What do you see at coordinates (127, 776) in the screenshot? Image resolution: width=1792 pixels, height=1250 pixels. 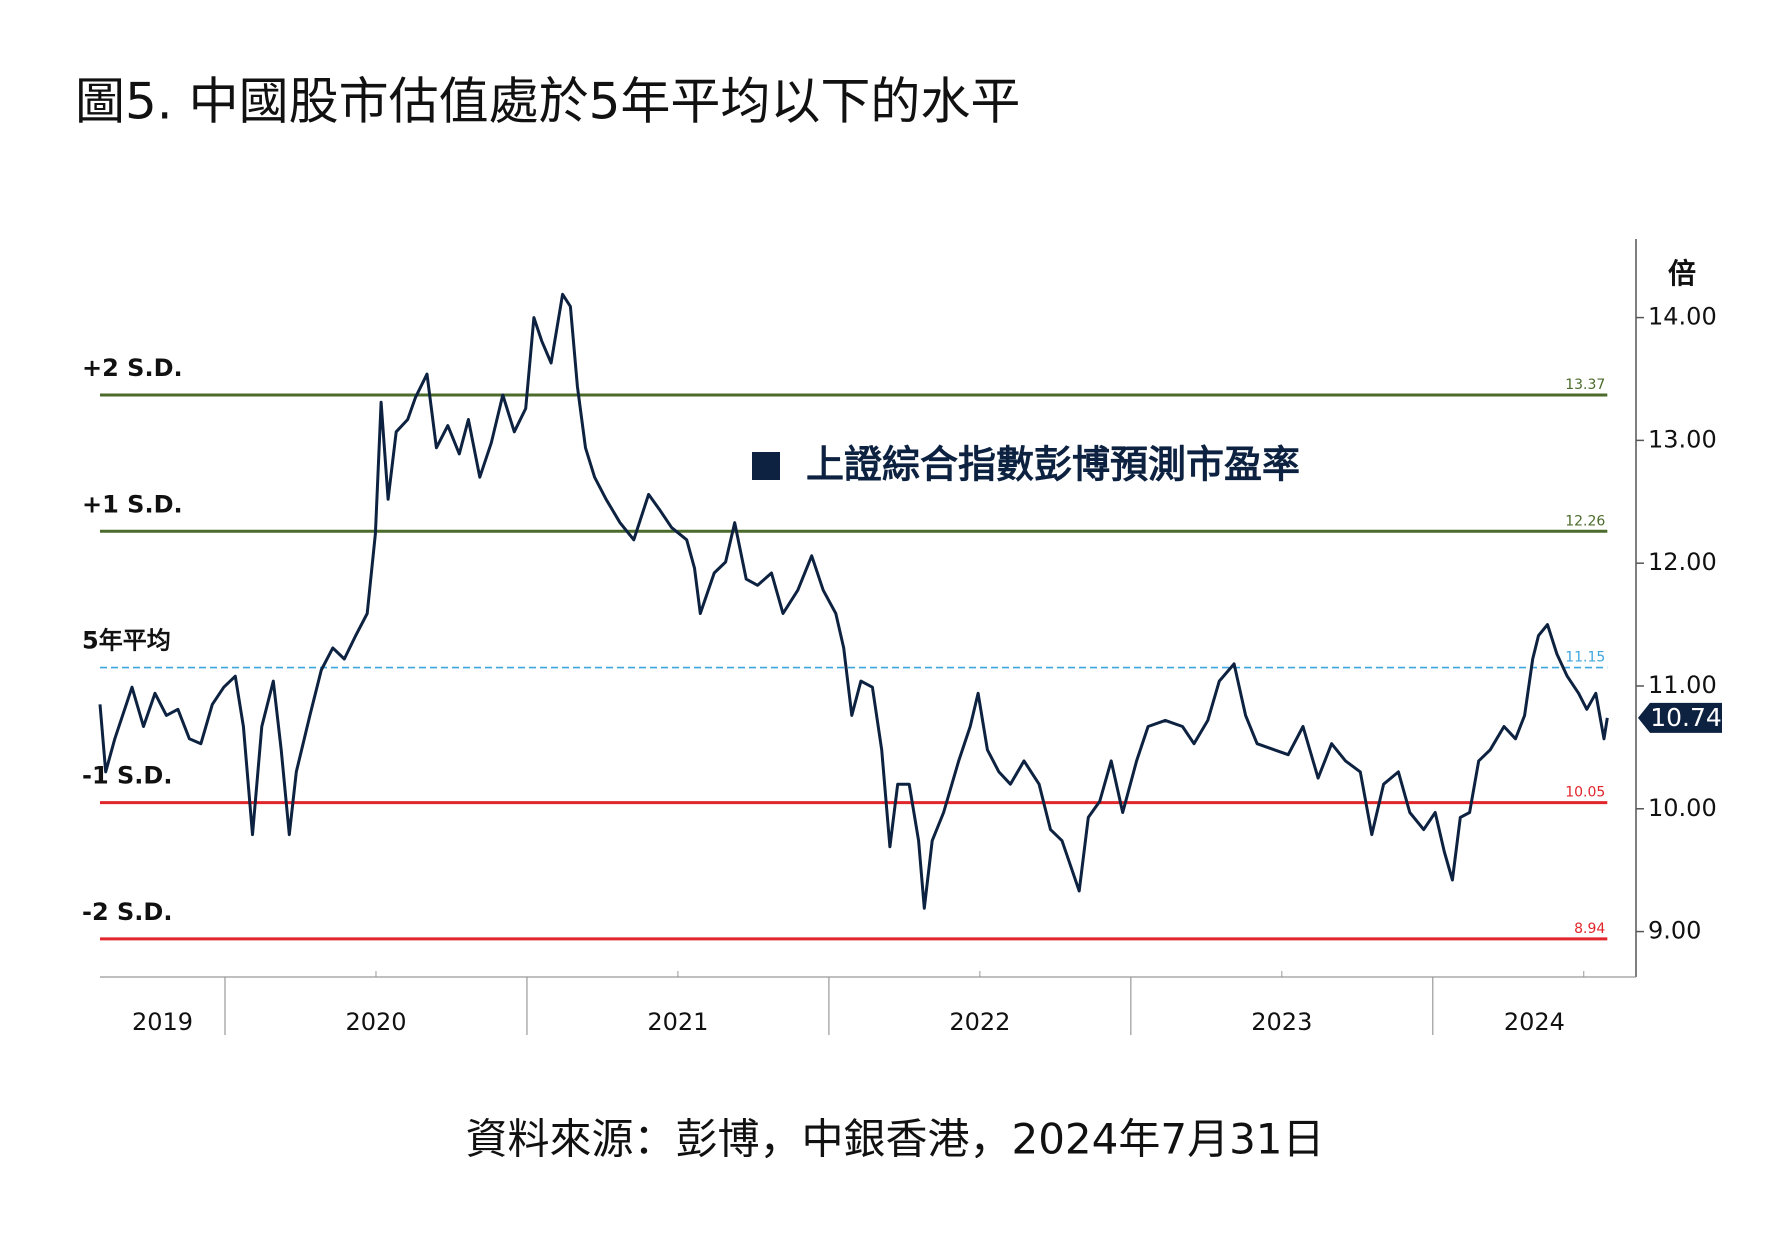 I see `reference-label: -1 S.D.` at bounding box center [127, 776].